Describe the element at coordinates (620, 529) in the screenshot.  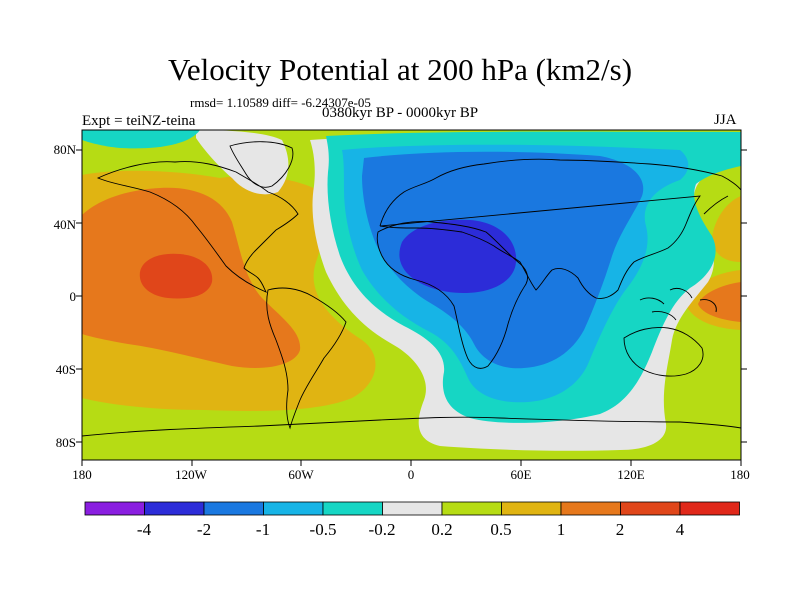
I see `colorbar-label: 2` at that location.